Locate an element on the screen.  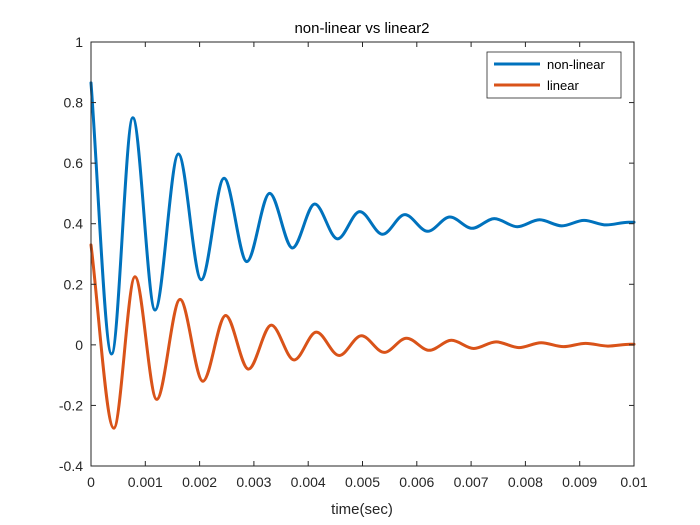
x-tick-label: 0.007 is located at coordinates (471, 482).